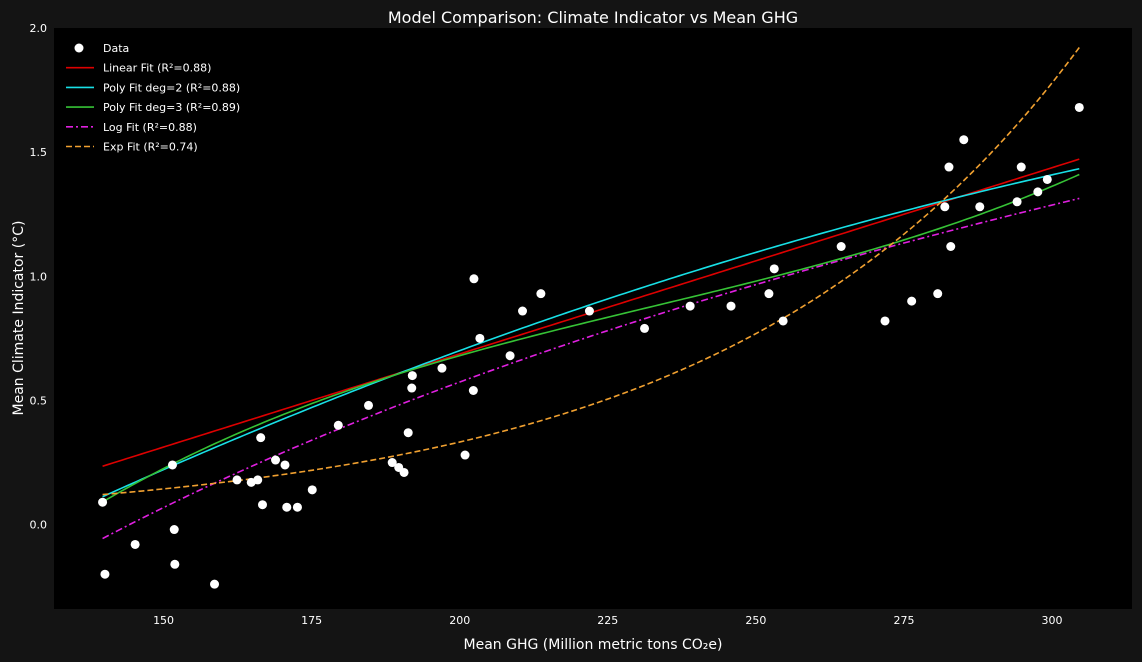 The image size is (1142, 662). What do you see at coordinates (150, 127) in the screenshot?
I see `legend-label: Log Fit (R²=0.88)` at bounding box center [150, 127].